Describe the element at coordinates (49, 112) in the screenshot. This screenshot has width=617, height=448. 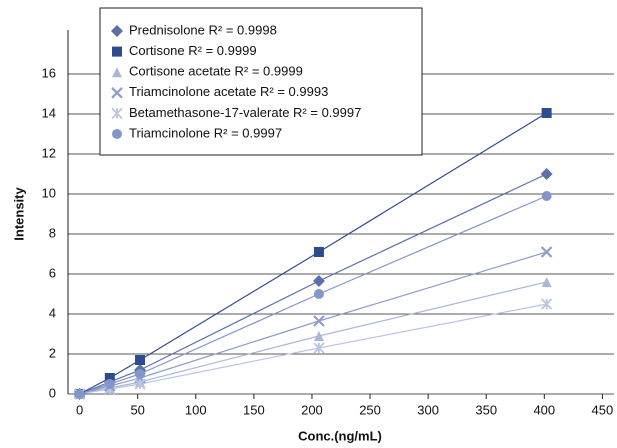
I see `y-tick-label: 14` at that location.